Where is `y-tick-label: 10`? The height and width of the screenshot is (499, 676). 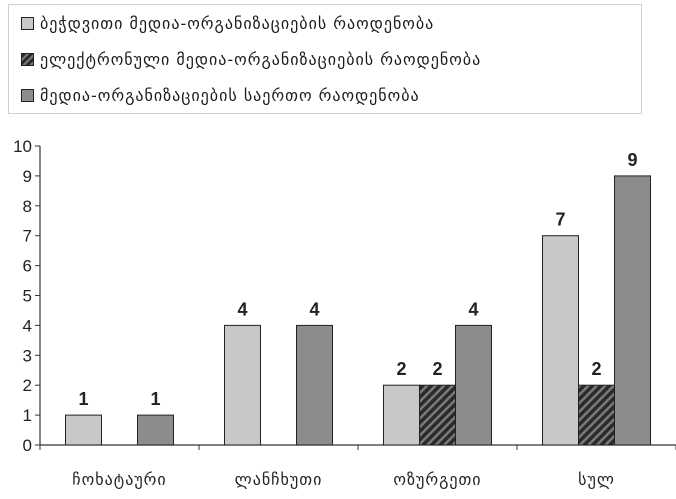 y-tick-label: 10 is located at coordinates (22, 146).